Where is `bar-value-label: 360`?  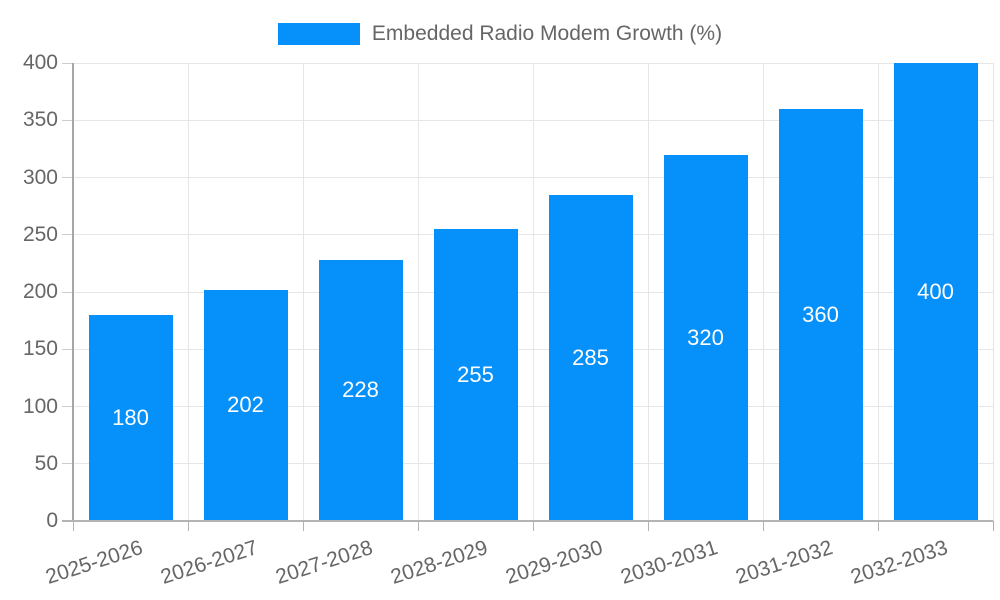 bar-value-label: 360 is located at coordinates (820, 314).